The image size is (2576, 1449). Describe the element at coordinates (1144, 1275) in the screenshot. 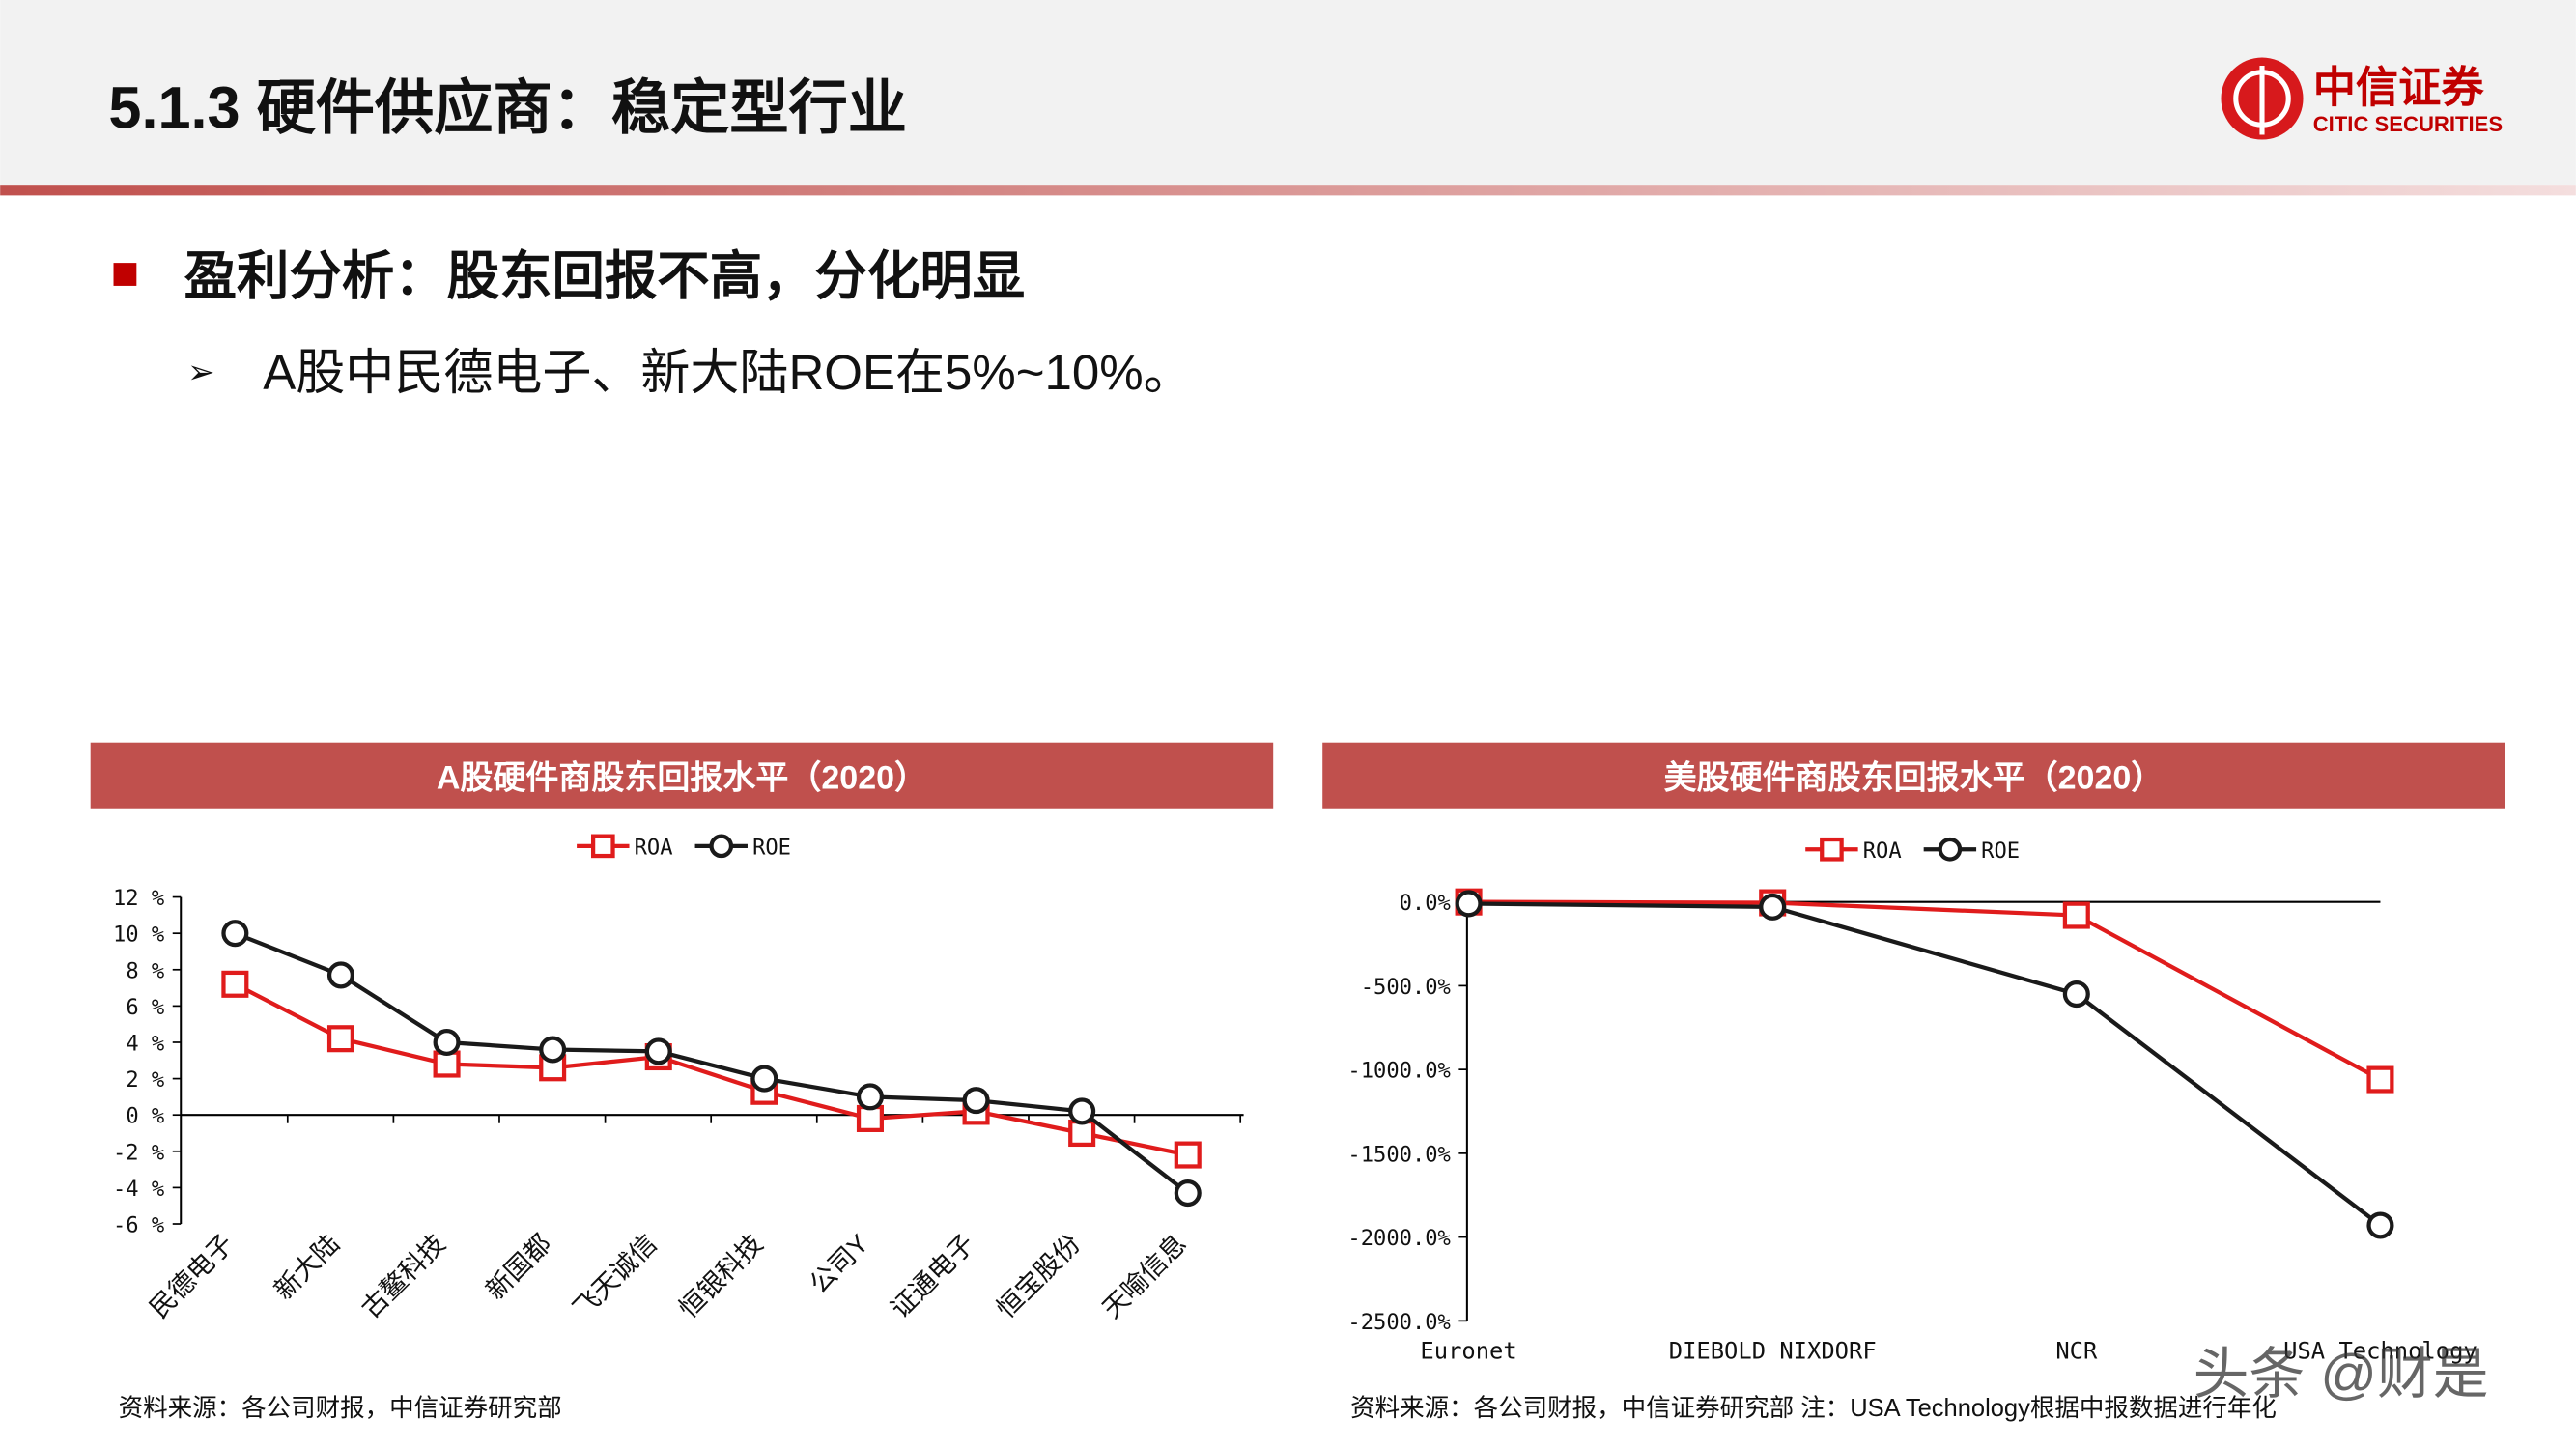

I see `x-tick-label: 天喻信息` at that location.